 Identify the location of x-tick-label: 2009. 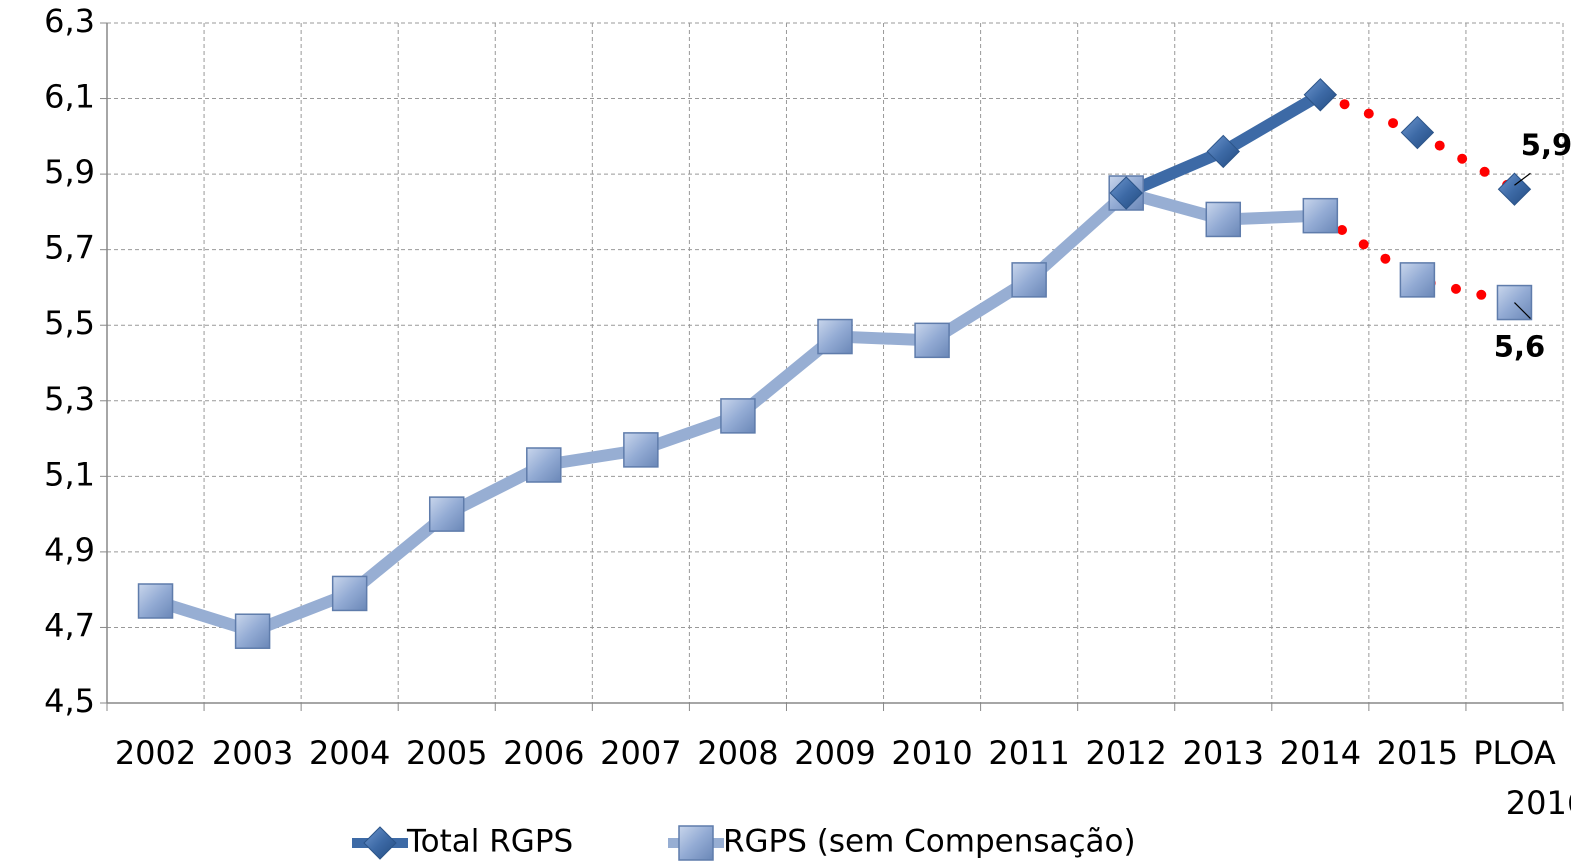
(834, 753).